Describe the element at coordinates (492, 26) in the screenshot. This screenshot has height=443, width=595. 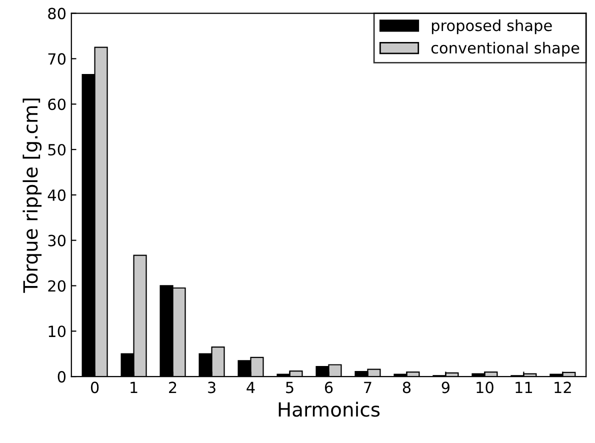
I see `legend-label: proposed shape` at that location.